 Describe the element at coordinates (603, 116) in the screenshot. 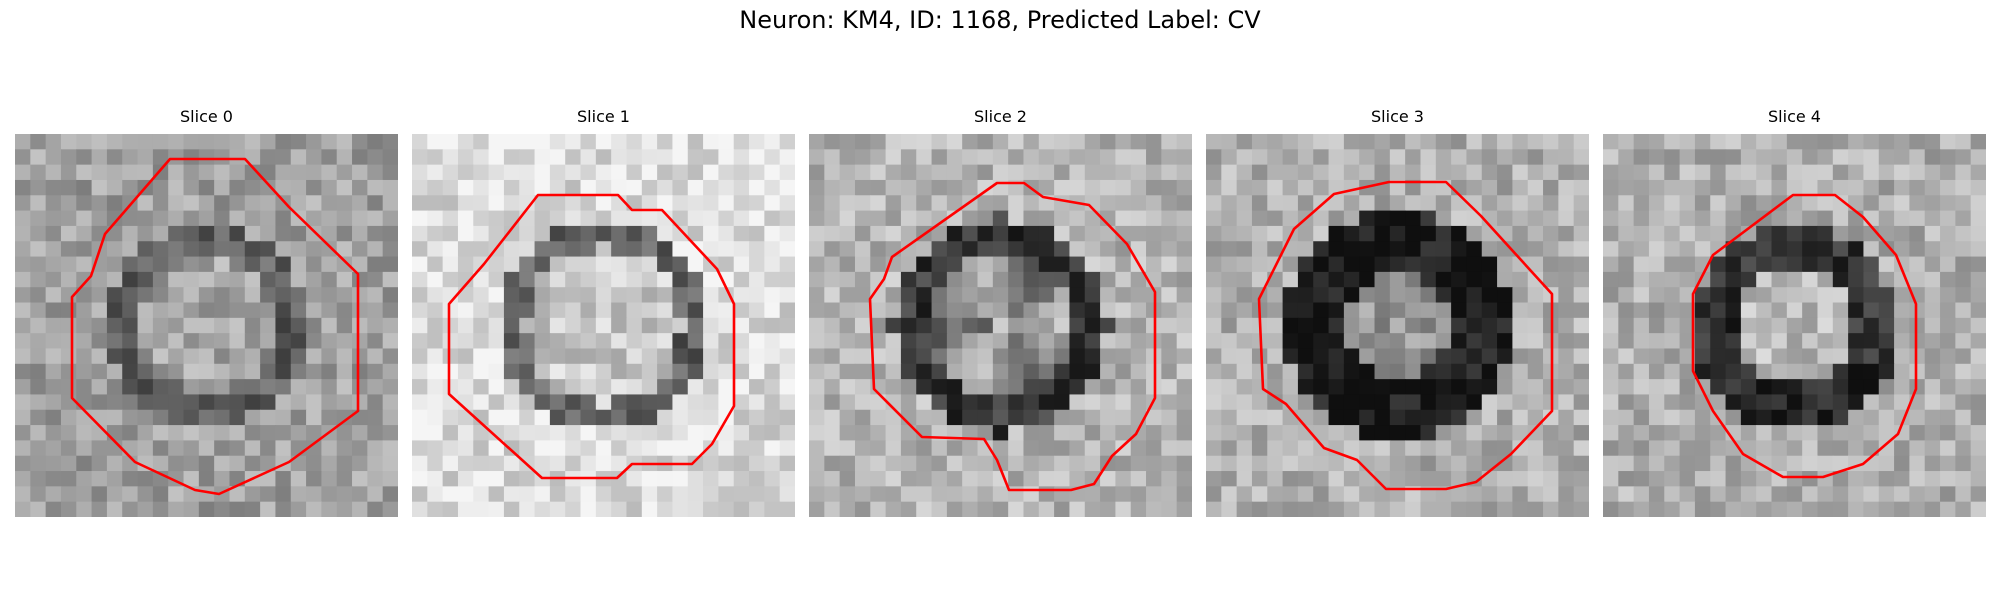

I see `slice-title: Slice 1` at that location.